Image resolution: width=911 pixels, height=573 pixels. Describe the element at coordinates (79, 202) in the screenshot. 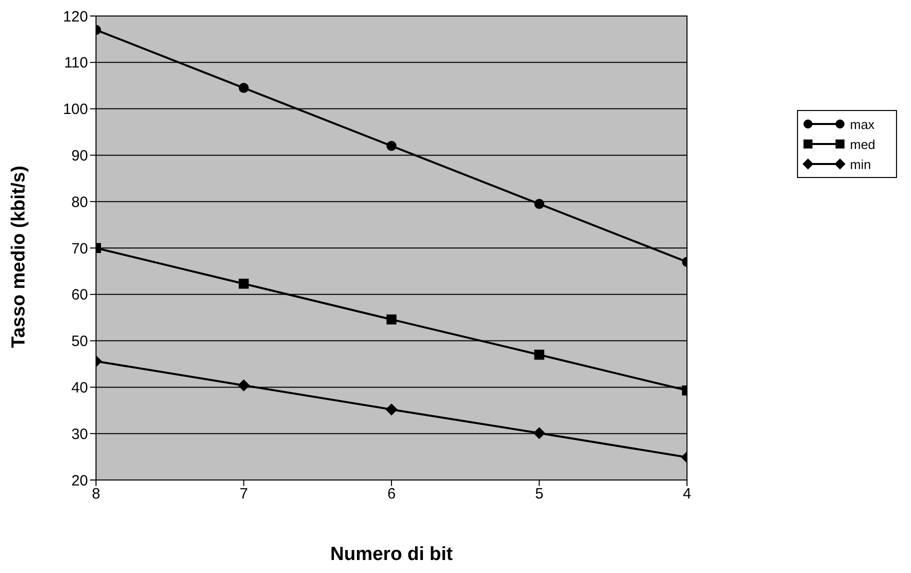

I see `y-tick-label: 80` at that location.